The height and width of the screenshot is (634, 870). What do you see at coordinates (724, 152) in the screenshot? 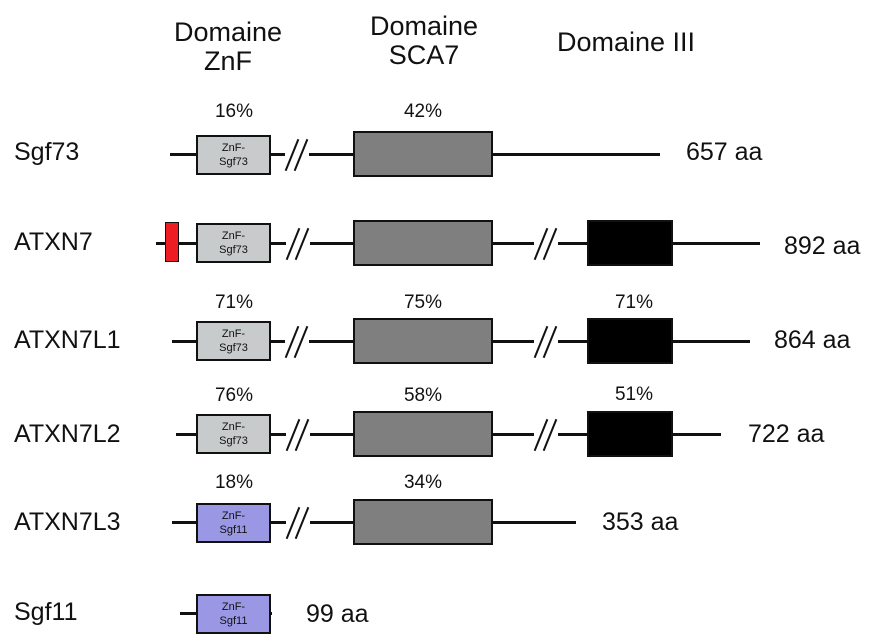
I see `protein-length: 657 aa` at bounding box center [724, 152].